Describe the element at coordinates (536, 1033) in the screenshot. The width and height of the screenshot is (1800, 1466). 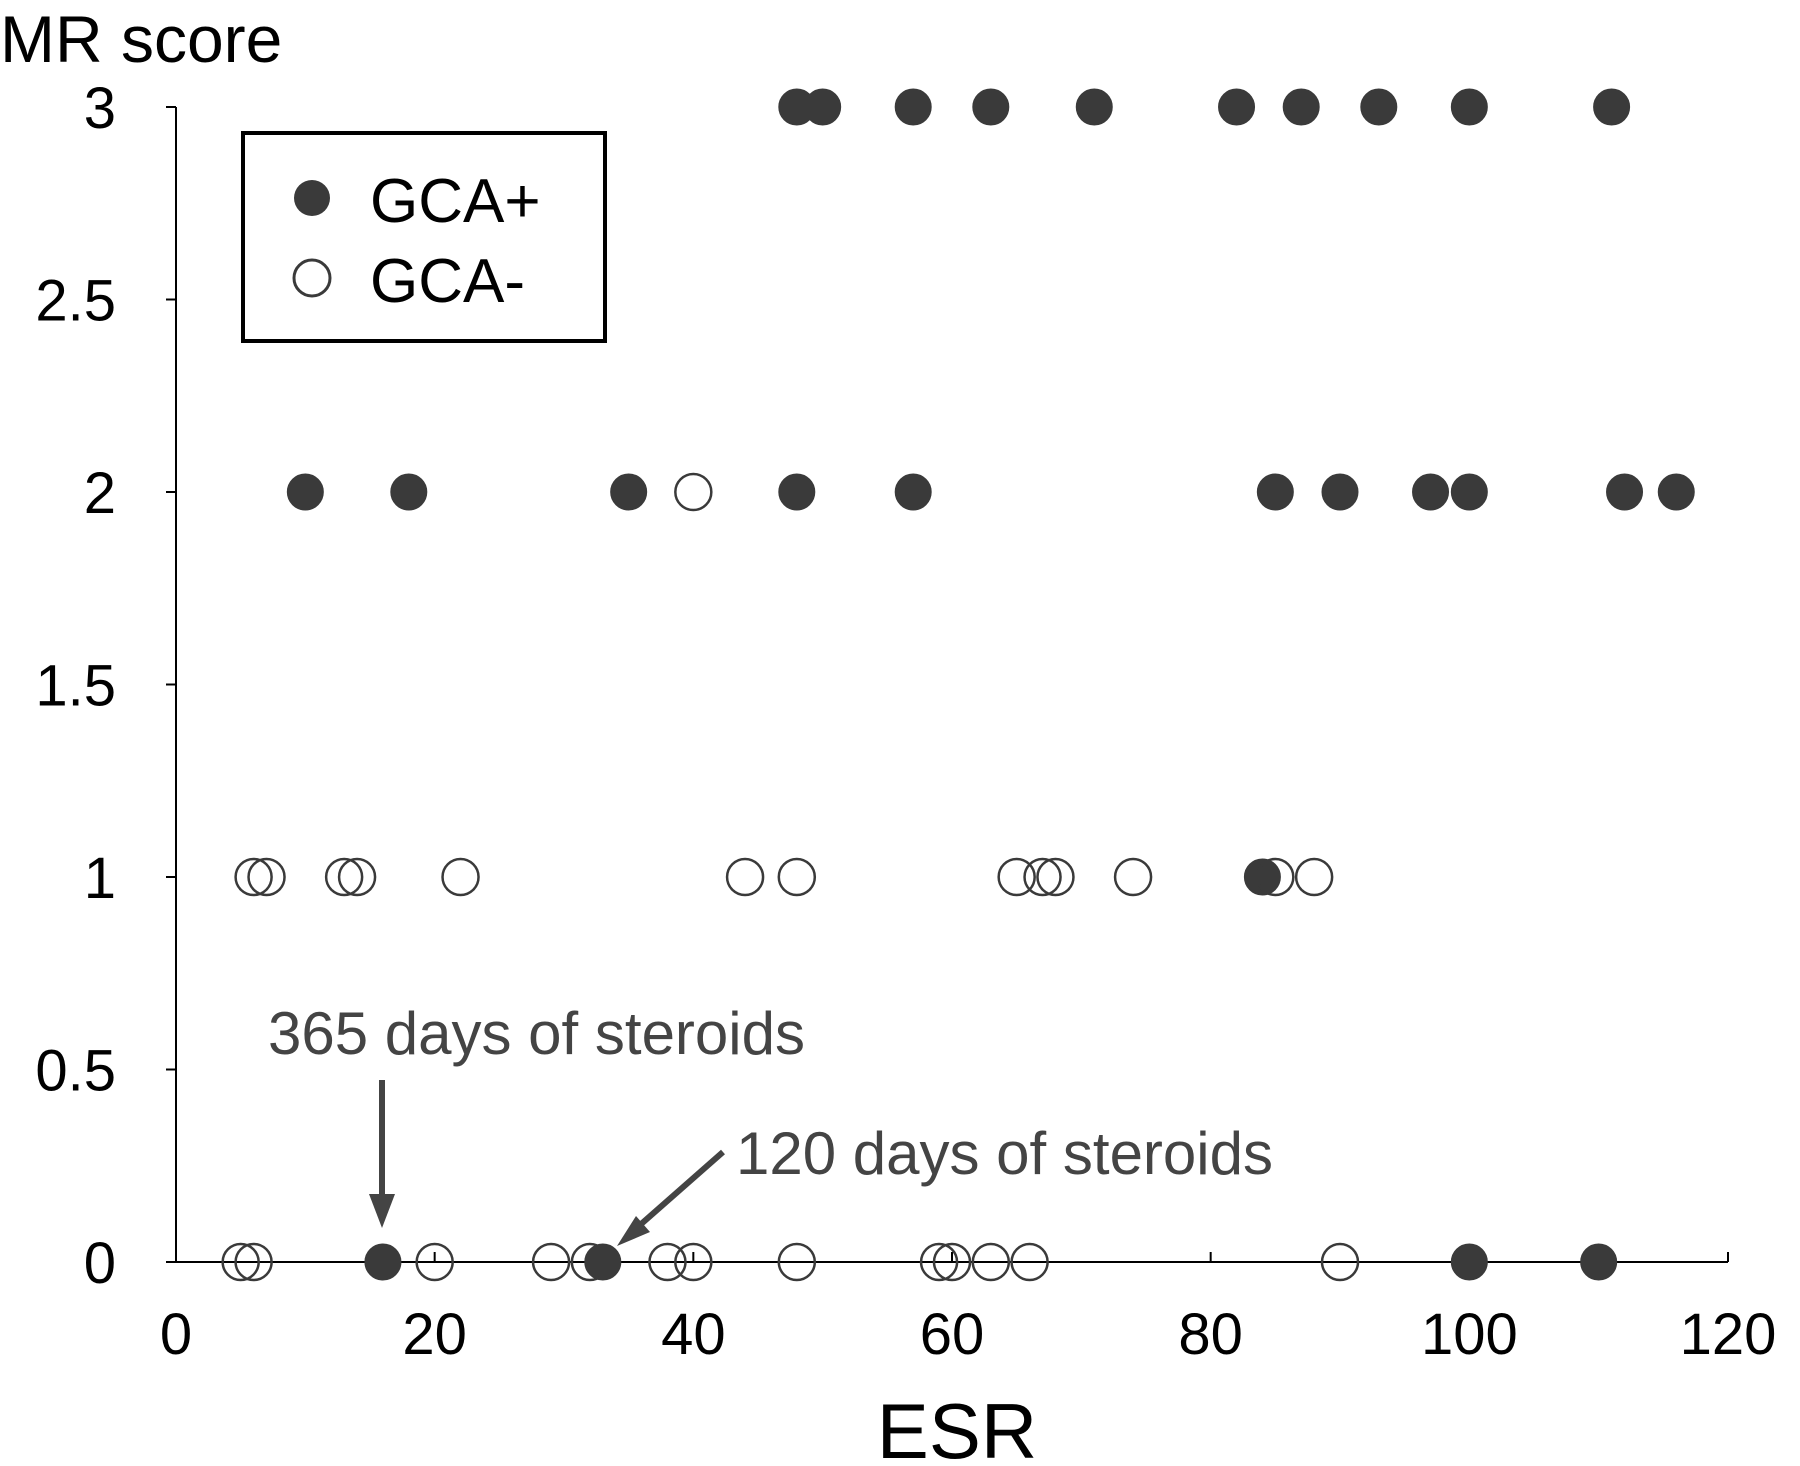
I see `annotation-365-days: 365 days of steroids` at that location.